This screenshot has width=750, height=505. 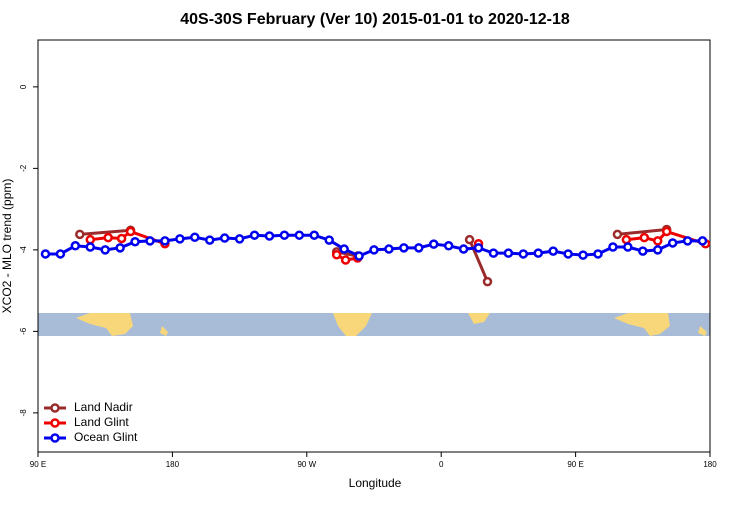 What do you see at coordinates (374, 324) in the screenshot?
I see `map-strip` at bounding box center [374, 324].